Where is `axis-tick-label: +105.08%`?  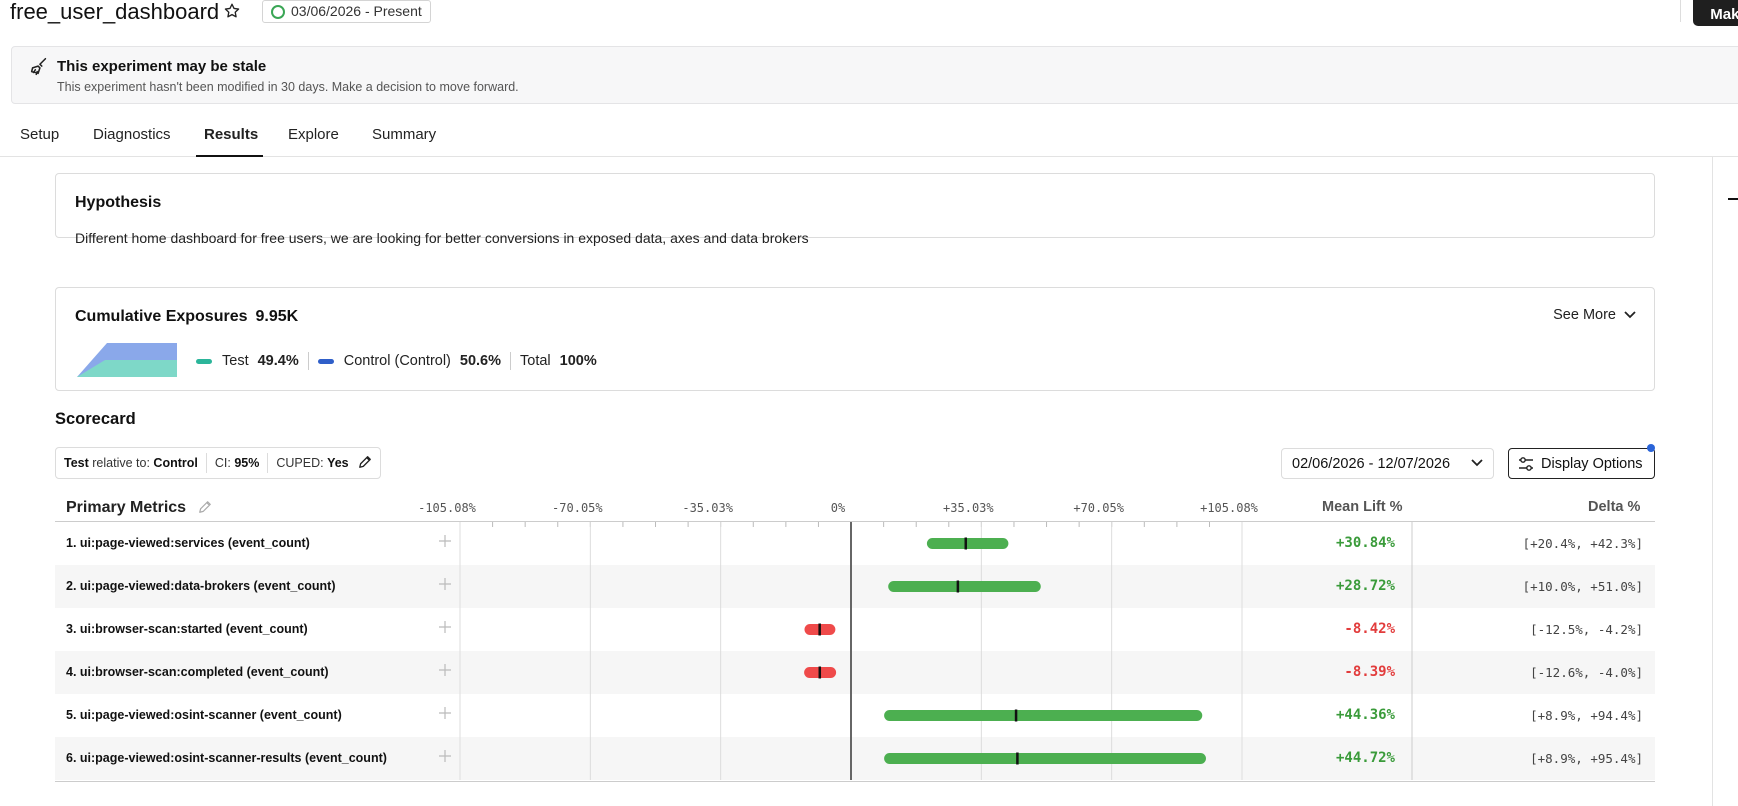 axis-tick-label: +105.08% is located at coordinates (1229, 508).